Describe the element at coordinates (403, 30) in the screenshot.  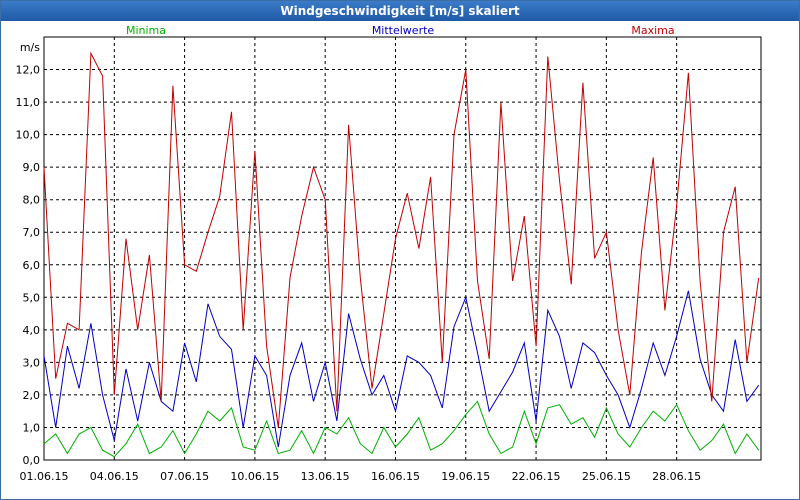
I see `legend-entry: Mittelwerte` at that location.